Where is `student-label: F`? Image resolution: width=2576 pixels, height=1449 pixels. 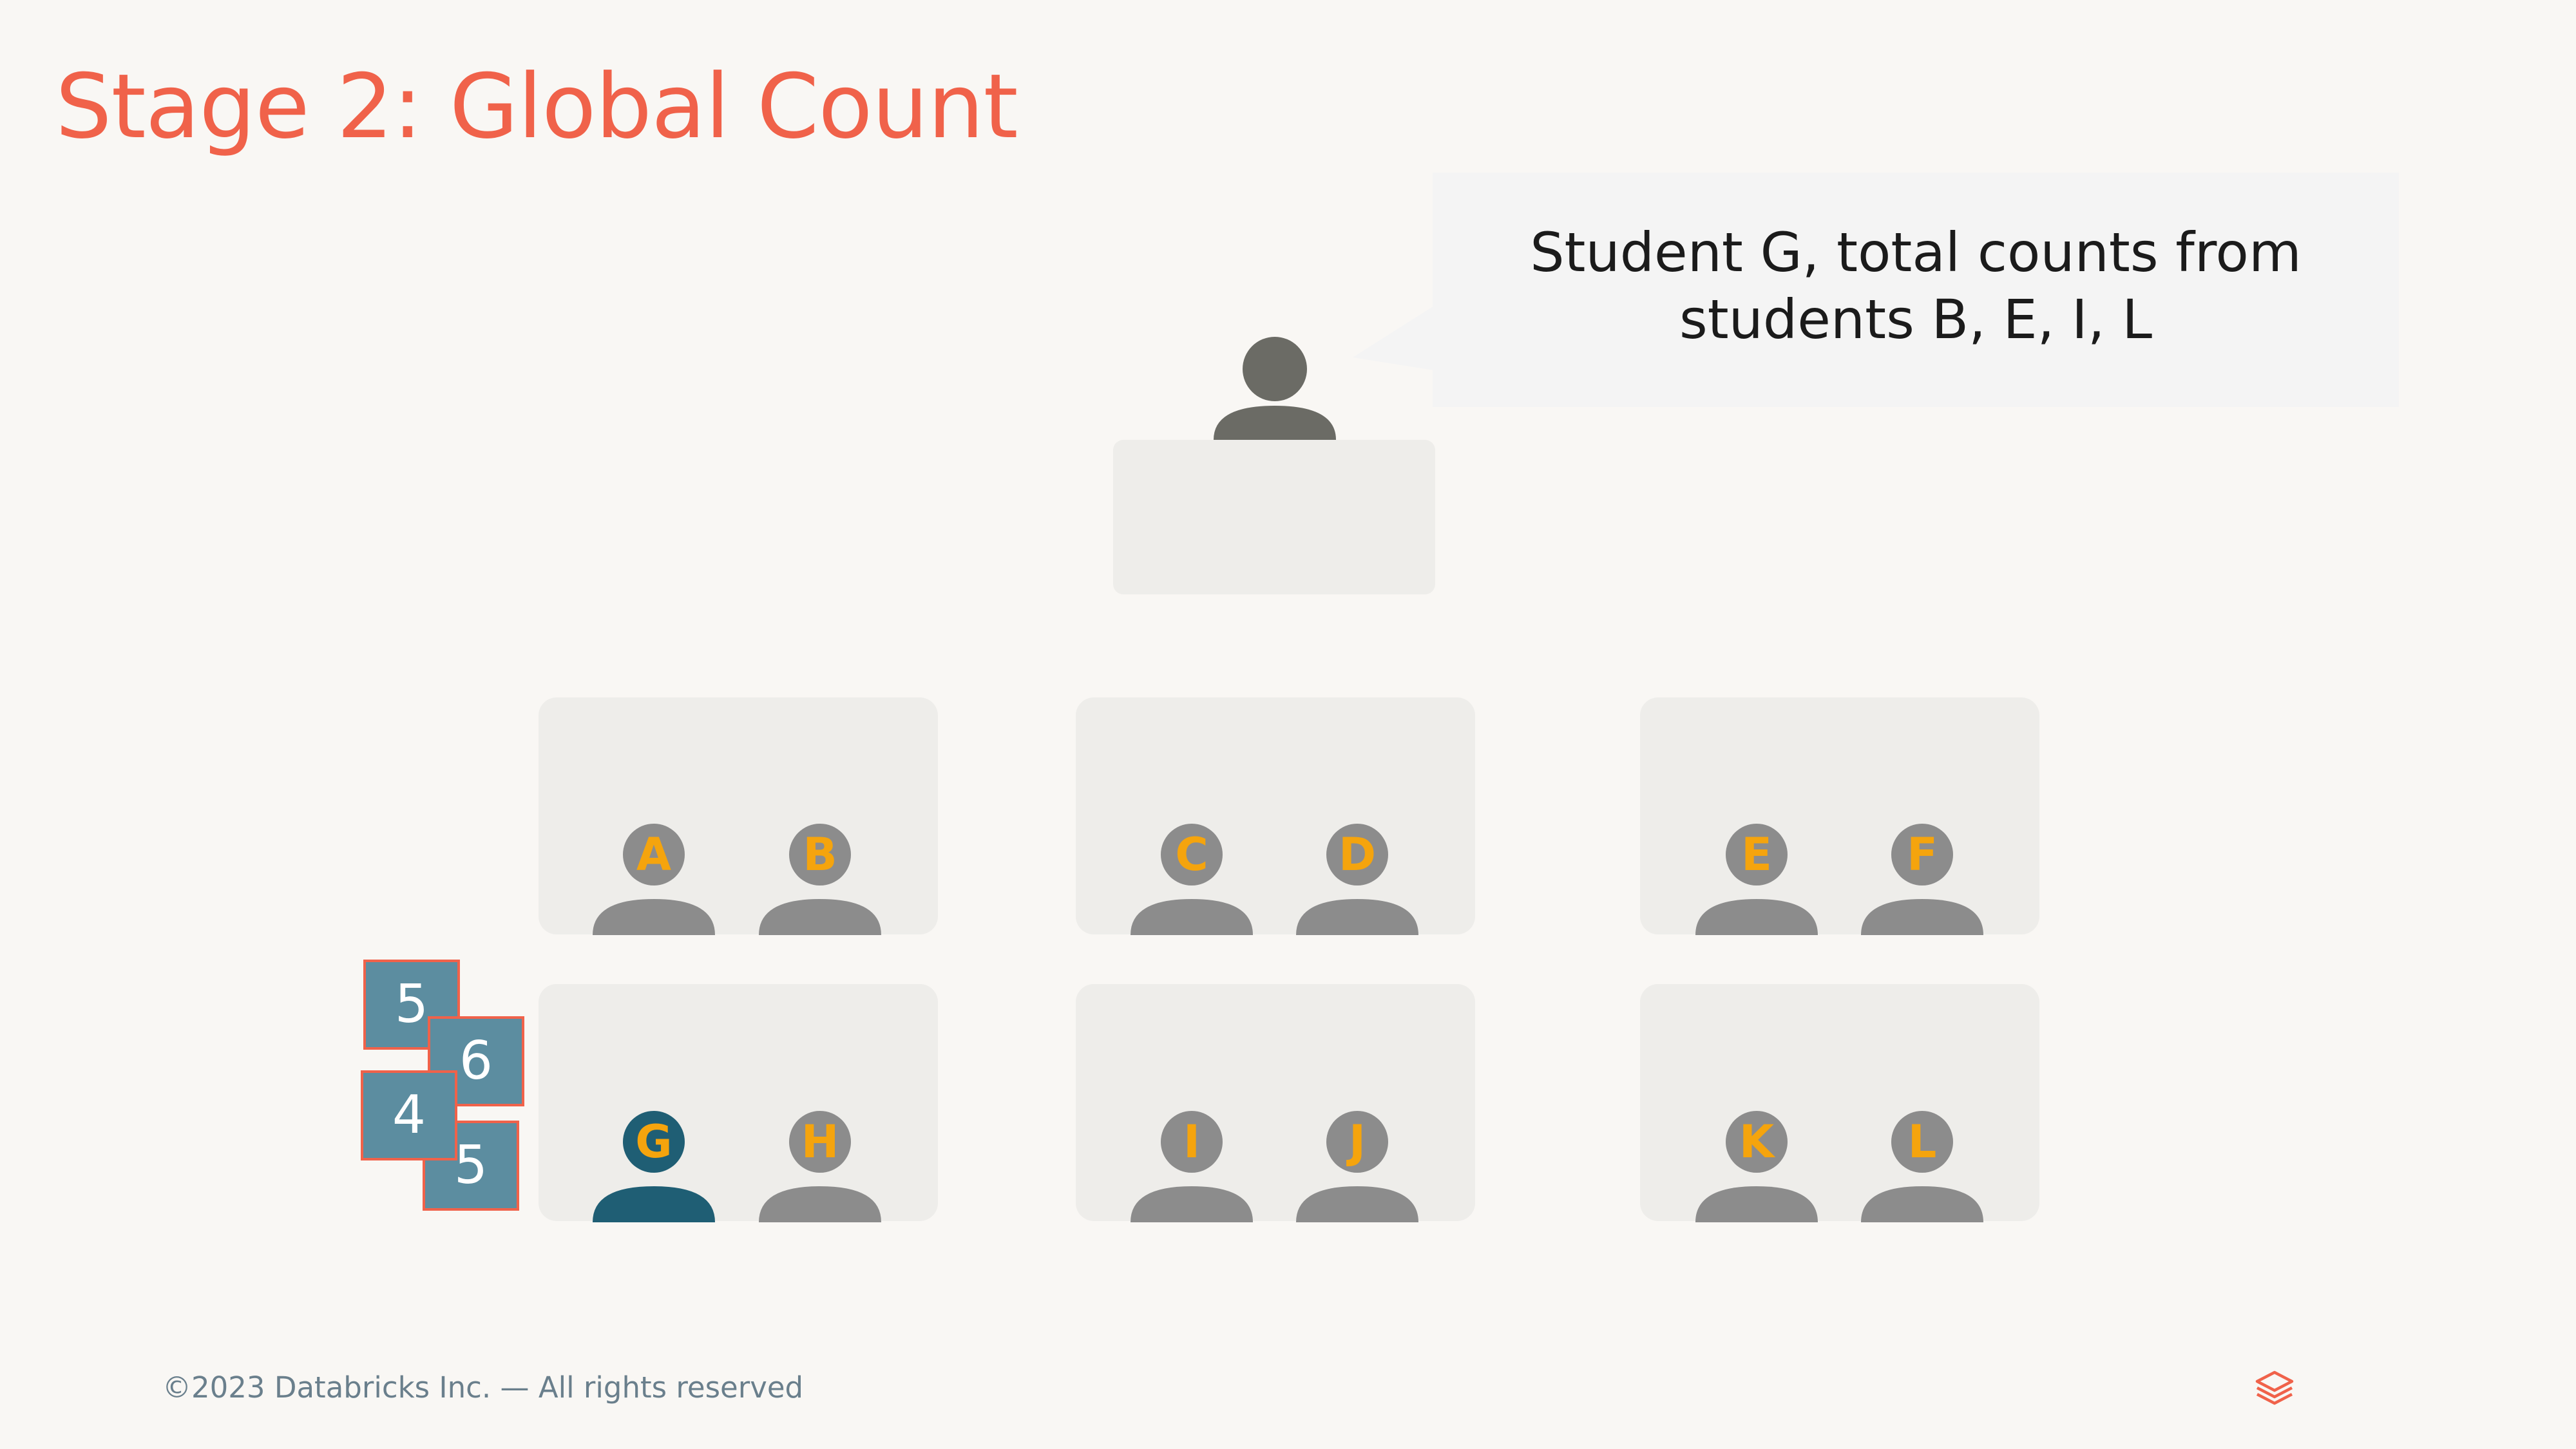 student-label: F is located at coordinates (1922, 854).